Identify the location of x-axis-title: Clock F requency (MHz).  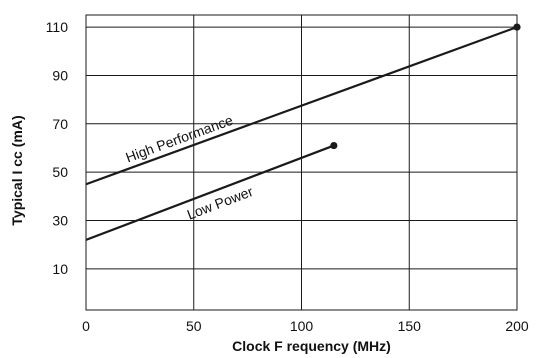
(311, 346).